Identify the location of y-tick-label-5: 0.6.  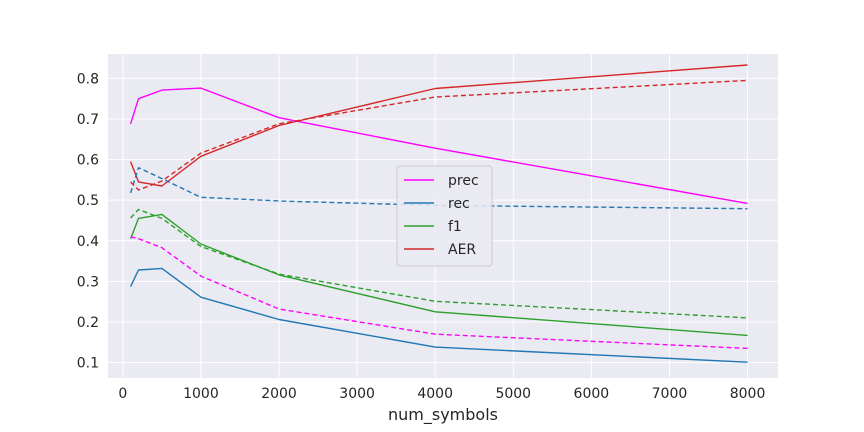
(88, 161).